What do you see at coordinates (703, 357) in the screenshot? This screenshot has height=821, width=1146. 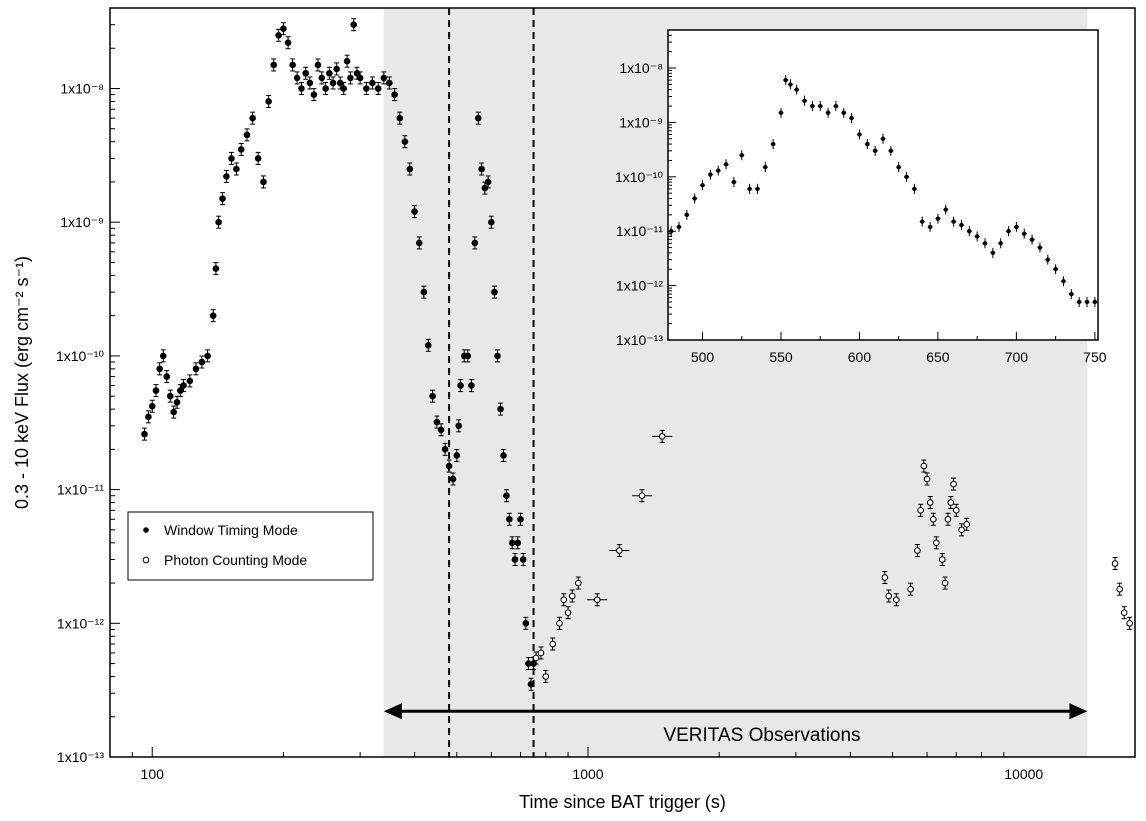 I see `inset-x-tick-label: 500` at bounding box center [703, 357].